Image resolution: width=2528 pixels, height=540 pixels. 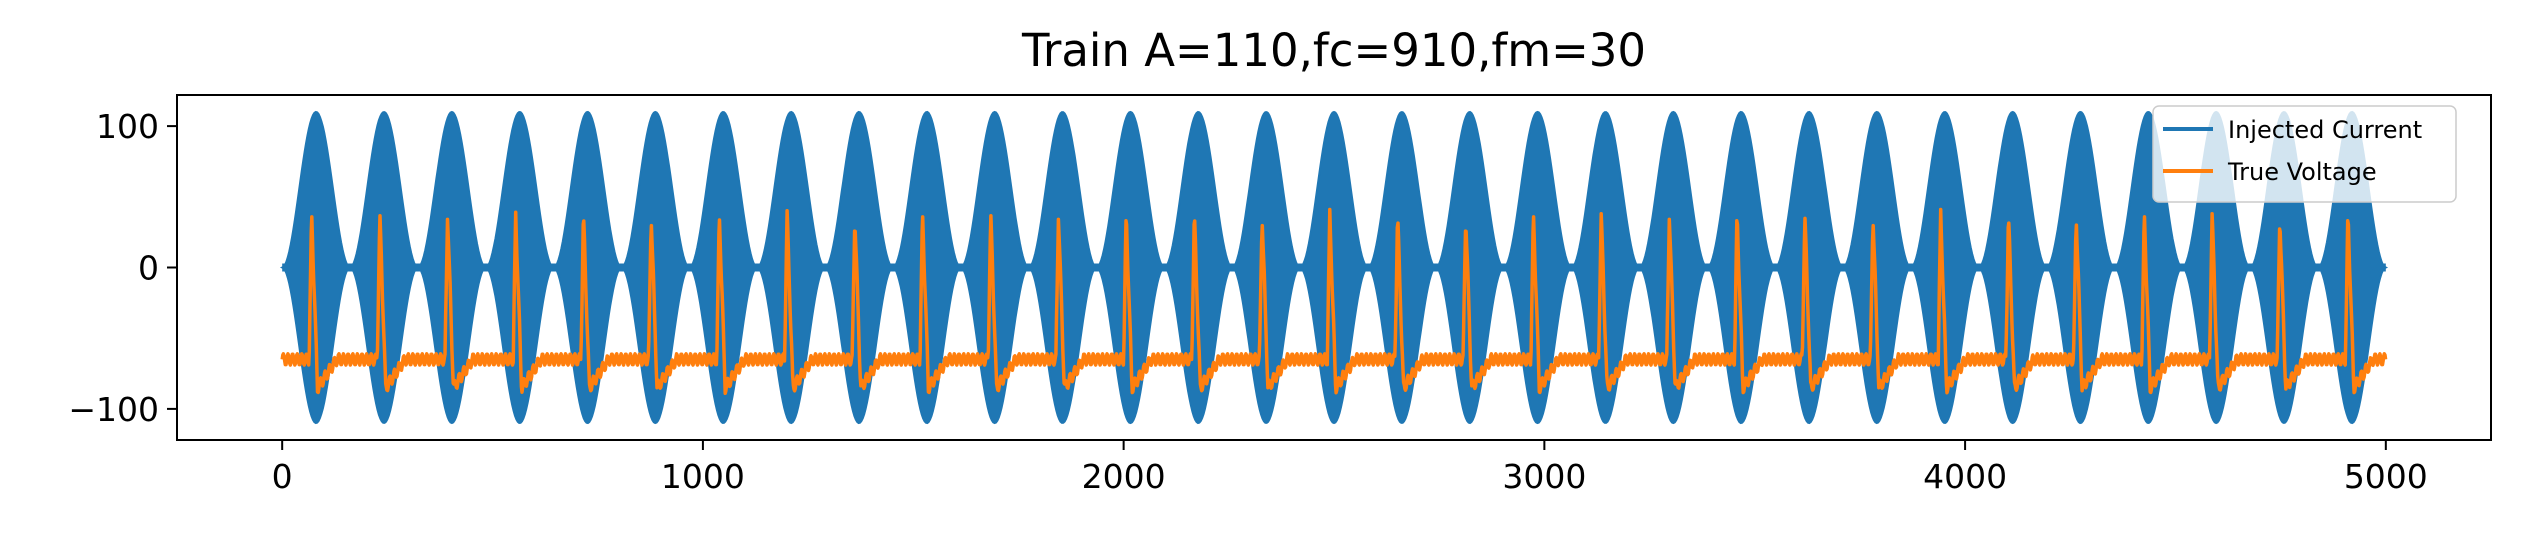 I want to click on legend-label-true-voltage: True Voltage, so click(x=2302, y=172).